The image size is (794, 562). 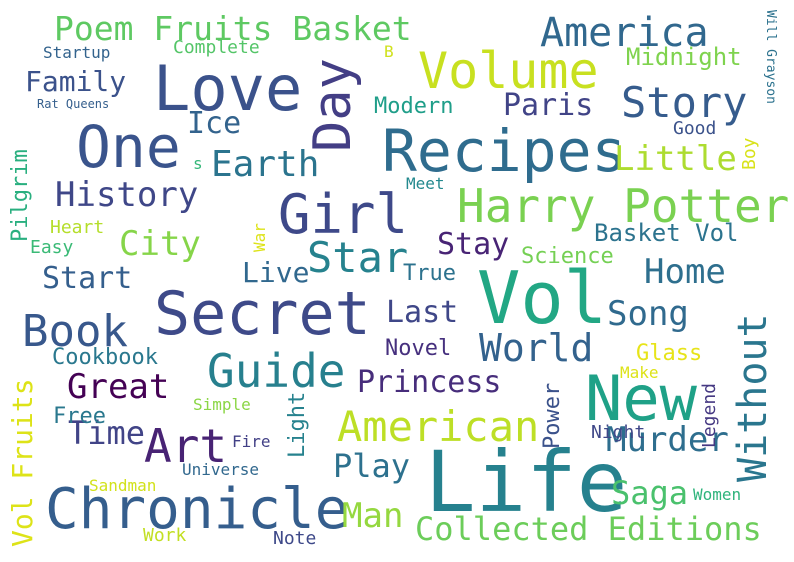 I want to click on word-midnight: Midnight, so click(x=684, y=57).